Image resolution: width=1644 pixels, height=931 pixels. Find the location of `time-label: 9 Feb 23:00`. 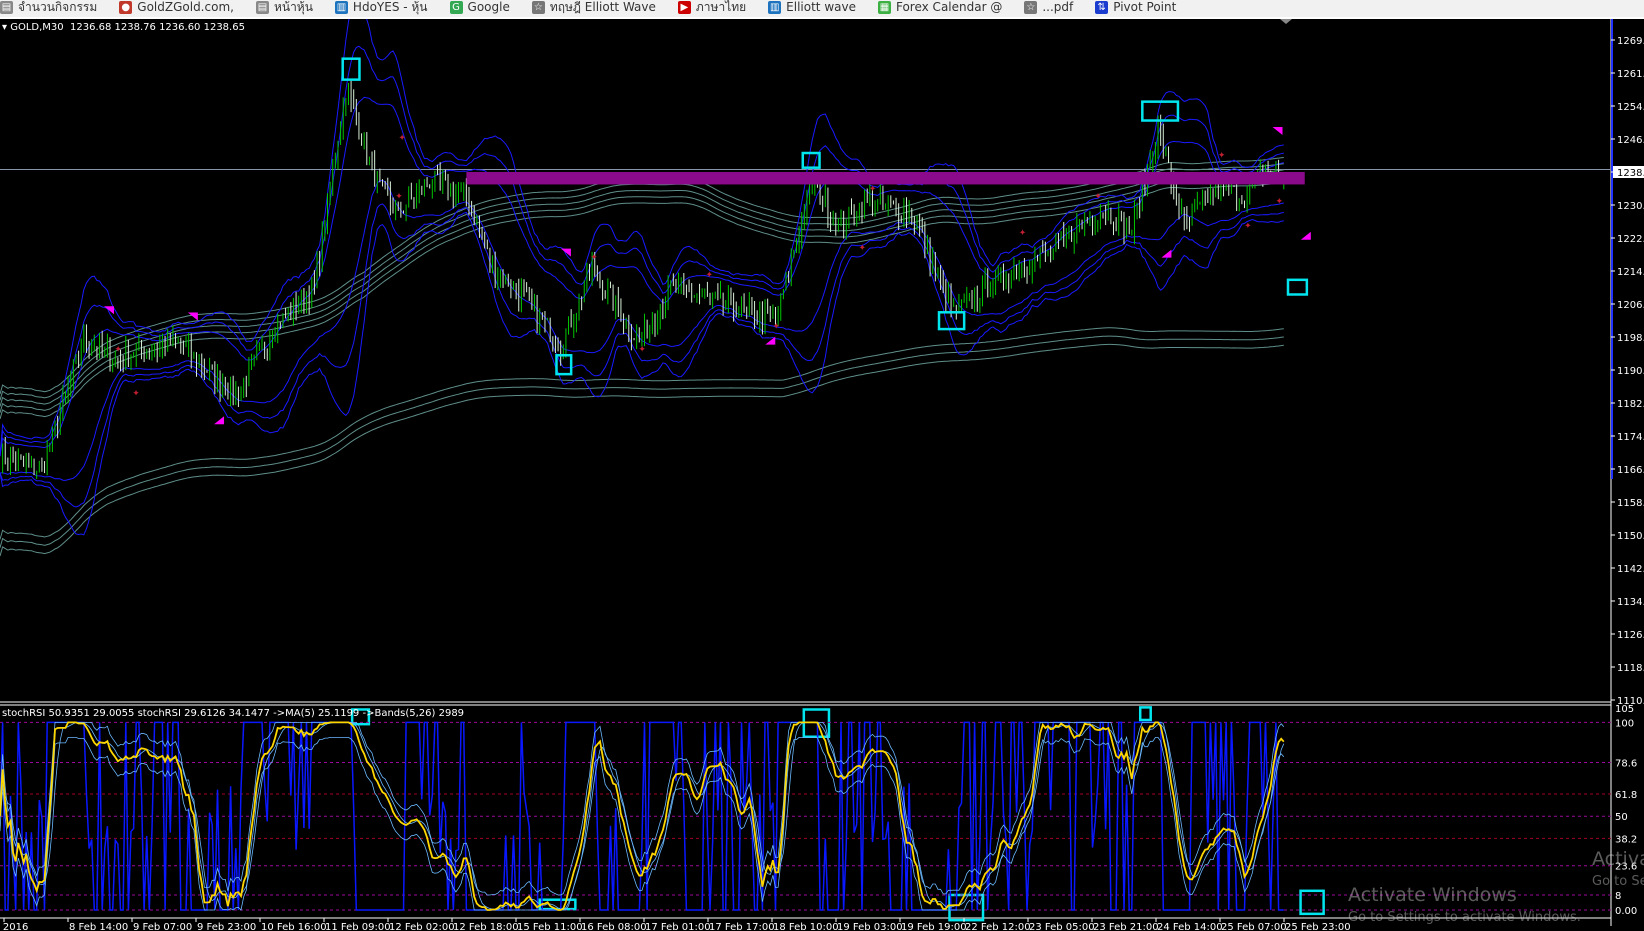

time-label: 9 Feb 23:00 is located at coordinates (226, 926).